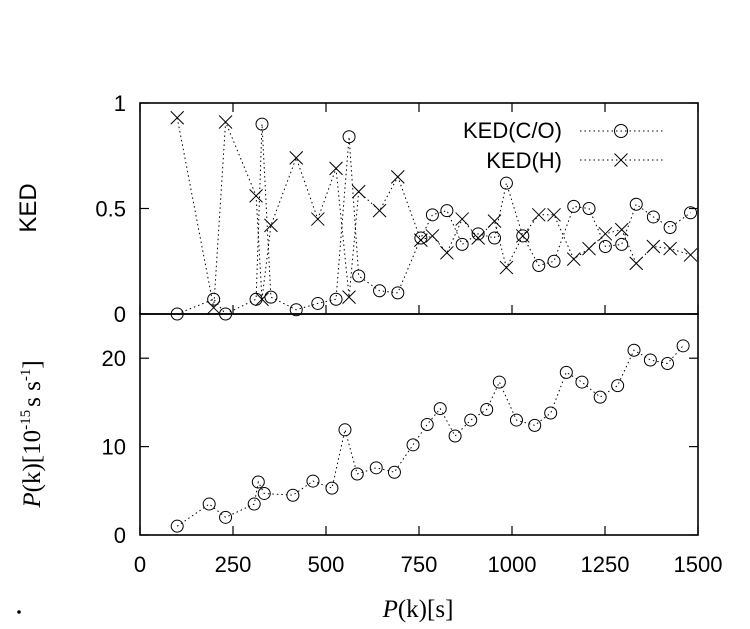 Image resolution: width=750 pixels, height=629 pixels. I want to click on svg-text:P(k)[10-15s s-1]: P(k)[10-15 s s-1], so click(32, 434).